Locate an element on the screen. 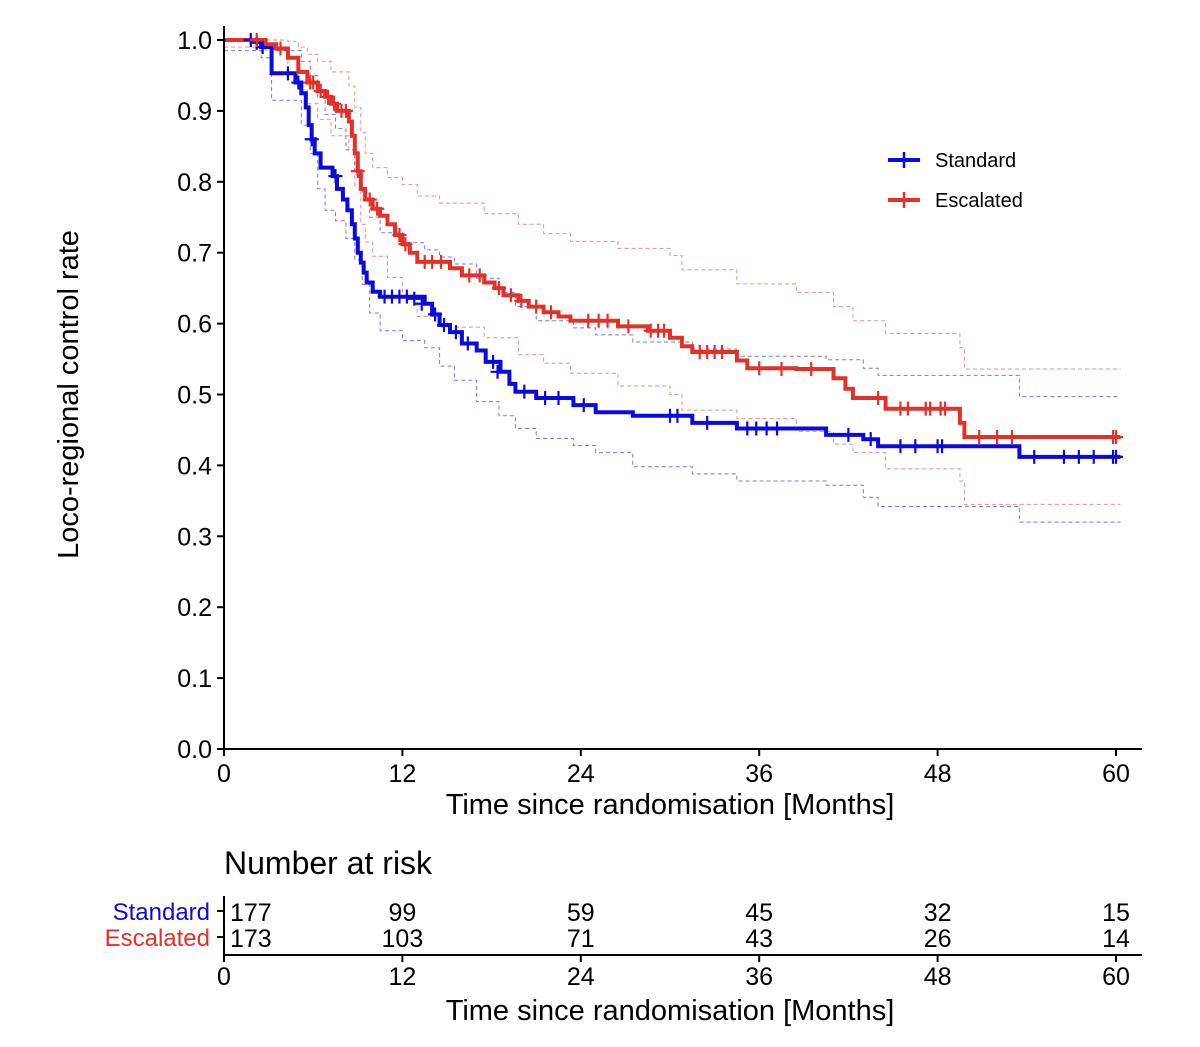 The height and width of the screenshot is (1047, 1200). legend-item-escalated: Escalated is located at coordinates (955, 201).